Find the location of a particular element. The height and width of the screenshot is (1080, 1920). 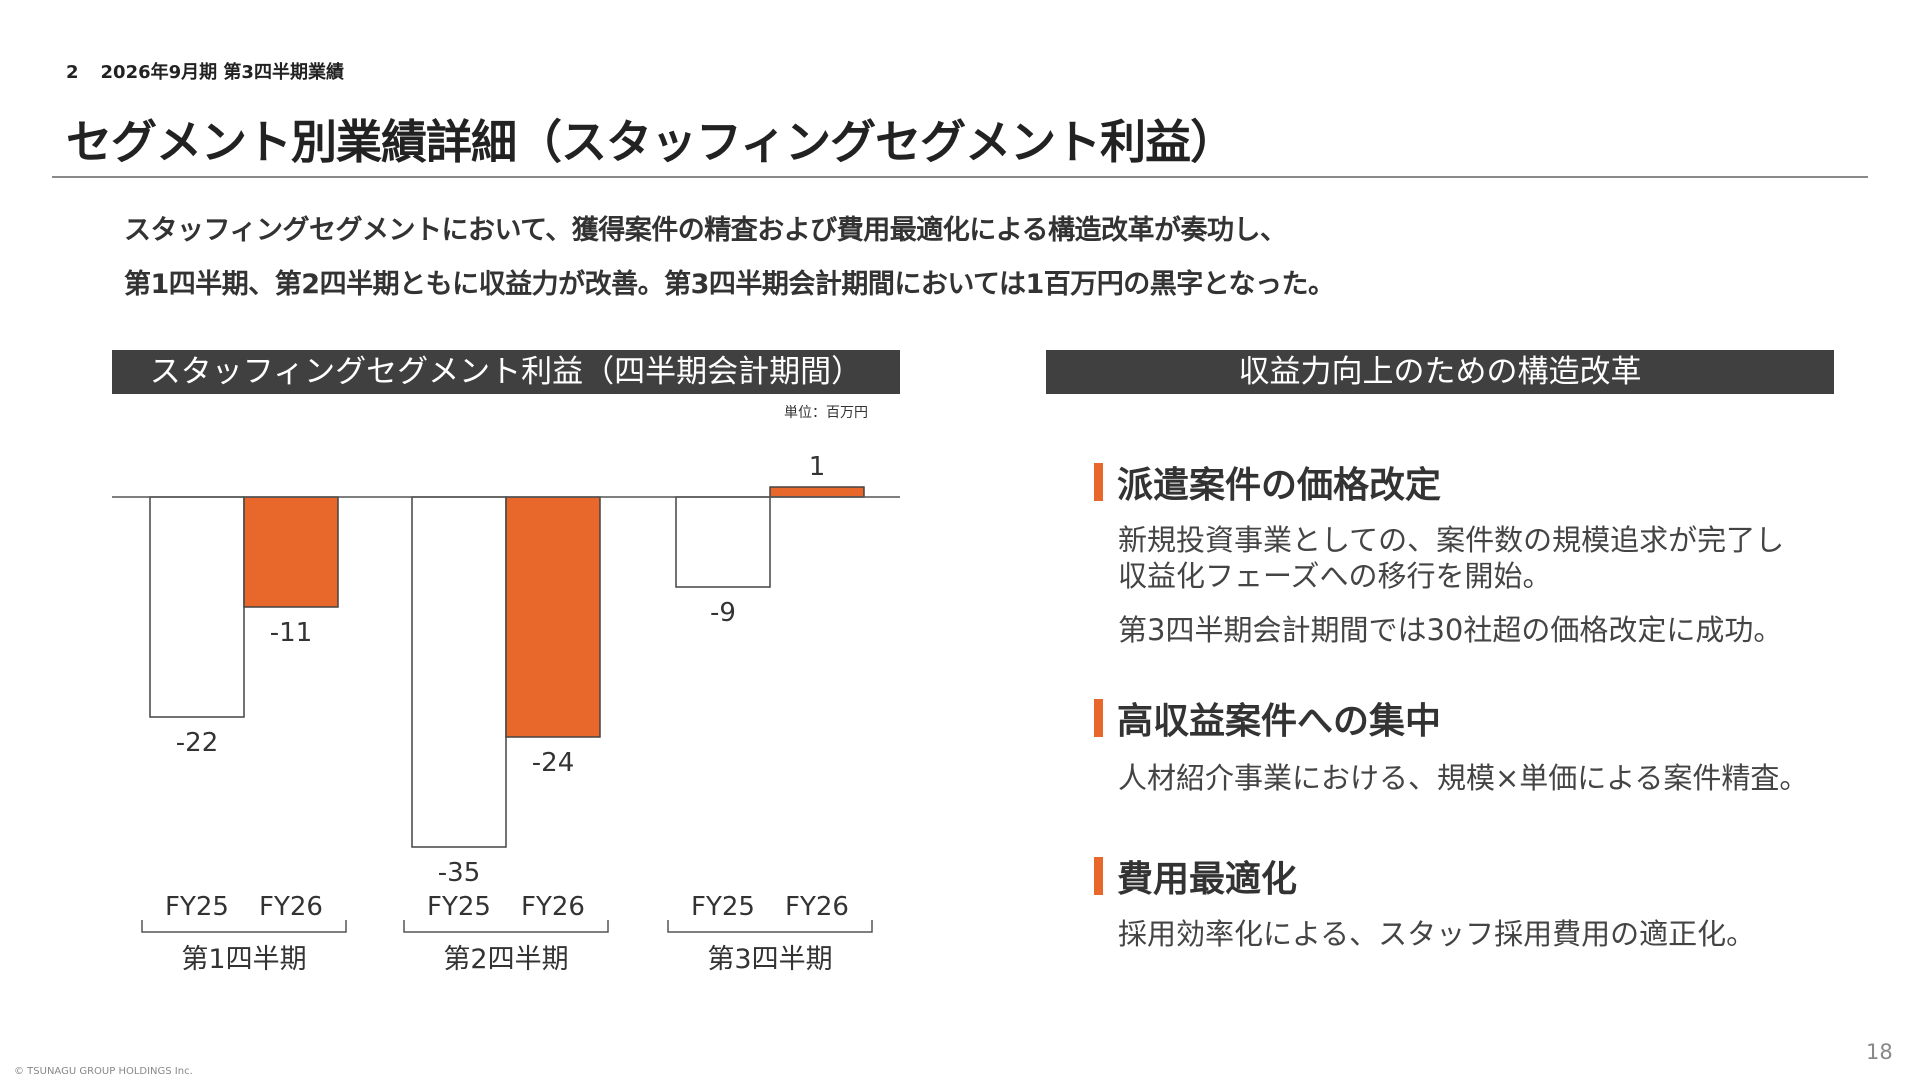

measure-desc: 収益化フェーズへの移行を開始。 is located at coordinates (1335, 576).